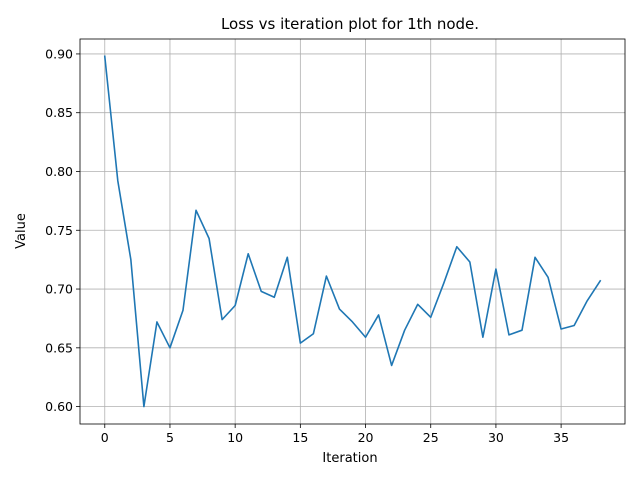 This screenshot has width=640, height=480. Describe the element at coordinates (349, 458) in the screenshot. I see `x-axis-label: Iteration` at that location.